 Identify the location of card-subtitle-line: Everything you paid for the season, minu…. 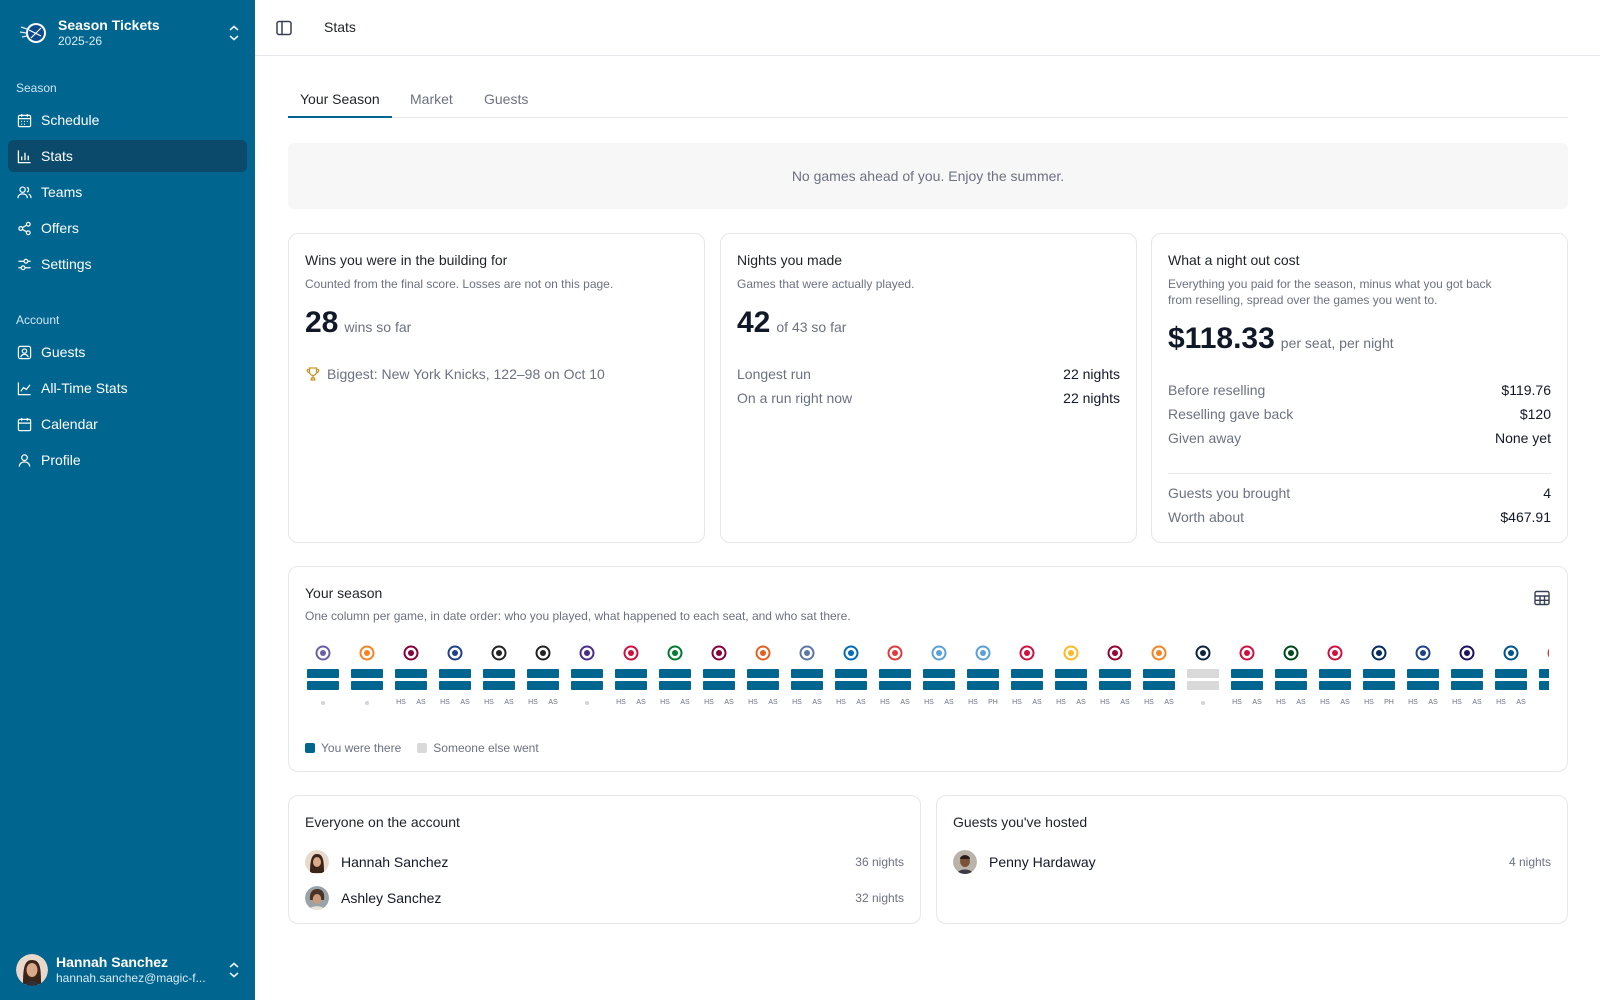
(1330, 284).